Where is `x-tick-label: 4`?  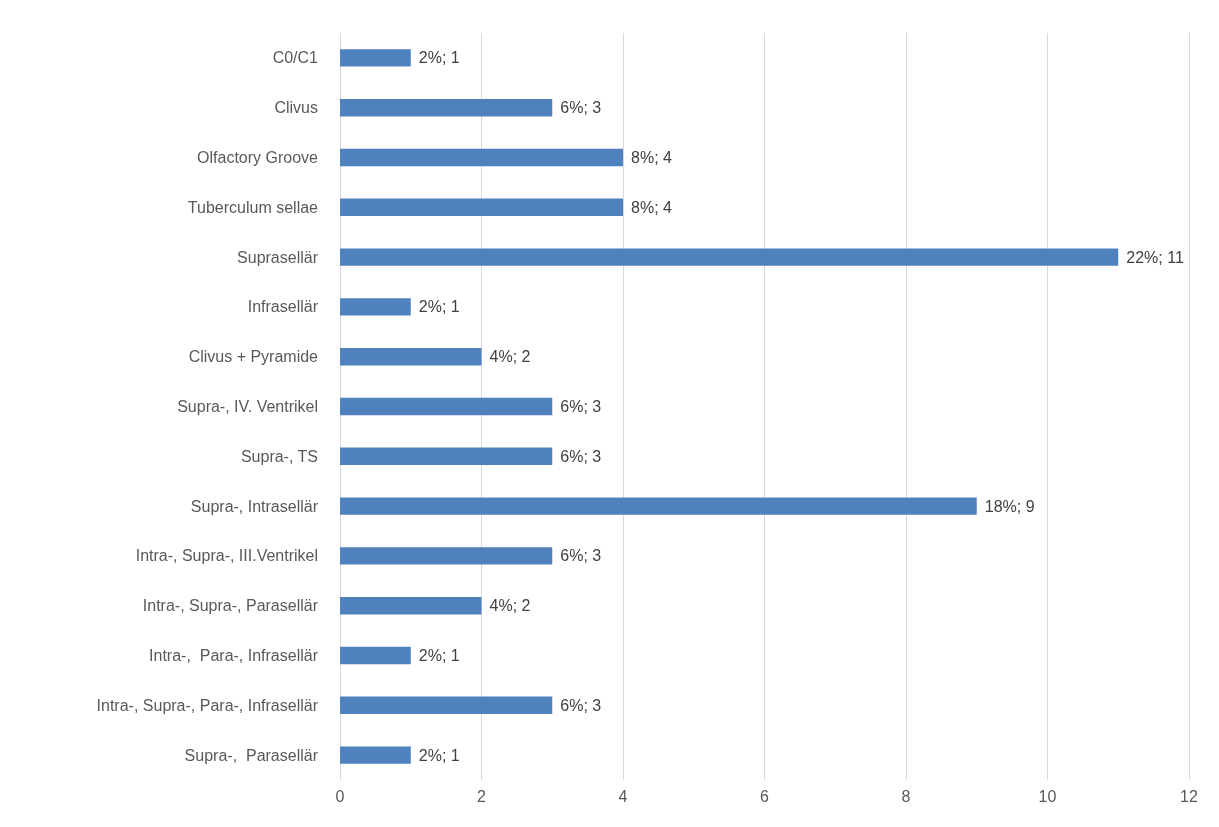
x-tick-label: 4 is located at coordinates (623, 796).